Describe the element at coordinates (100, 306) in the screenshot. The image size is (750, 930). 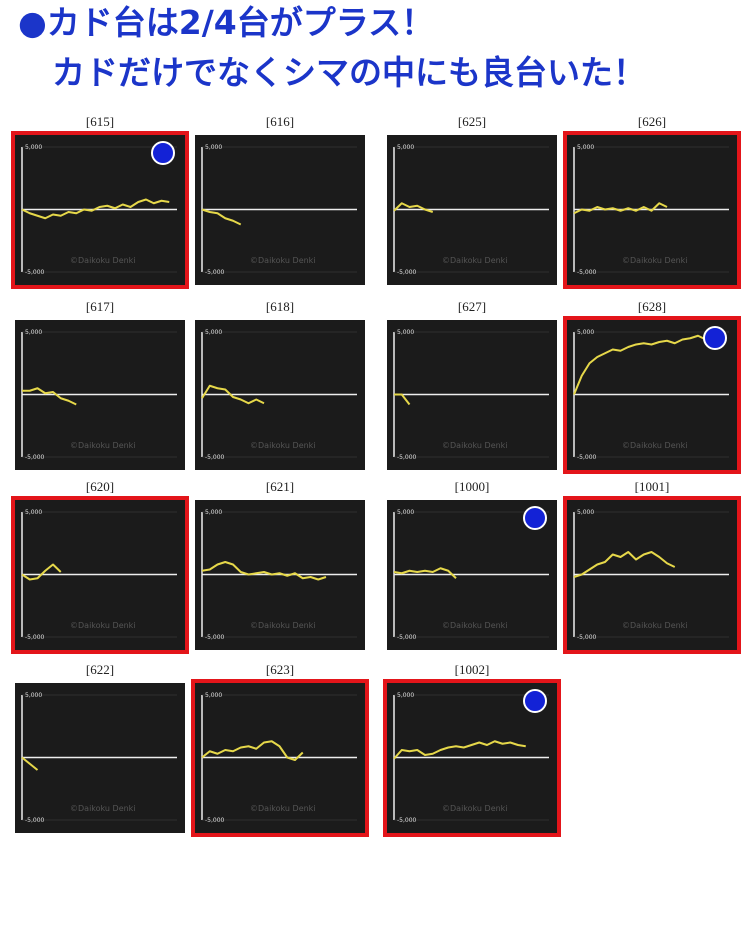
I see `chart-title: [617]` at that location.